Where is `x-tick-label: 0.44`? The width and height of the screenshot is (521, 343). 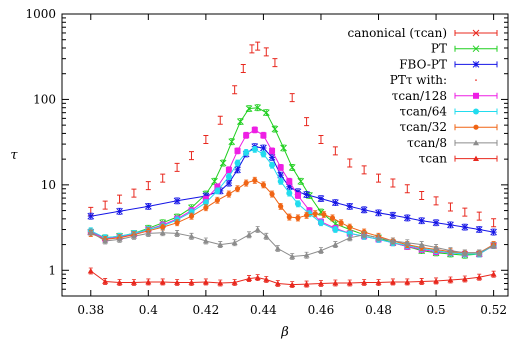 x-tick-label: 0.44 is located at coordinates (263, 310).